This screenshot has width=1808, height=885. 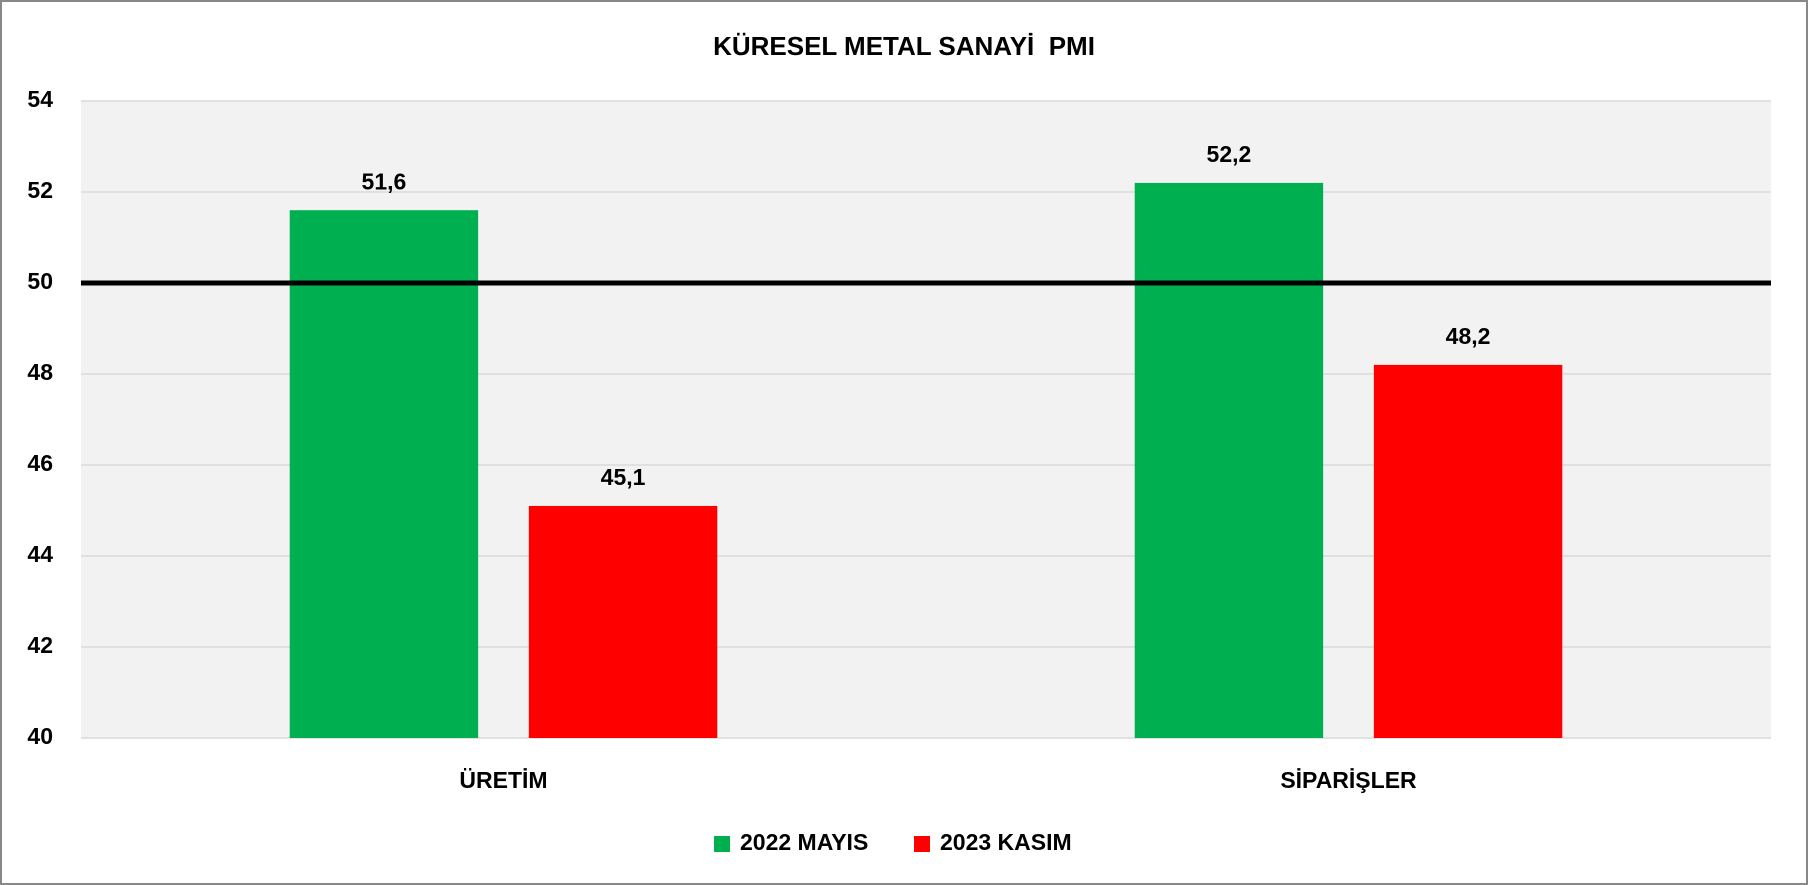 What do you see at coordinates (1006, 842) in the screenshot?
I see `legend-label: 2023 KASIM` at bounding box center [1006, 842].